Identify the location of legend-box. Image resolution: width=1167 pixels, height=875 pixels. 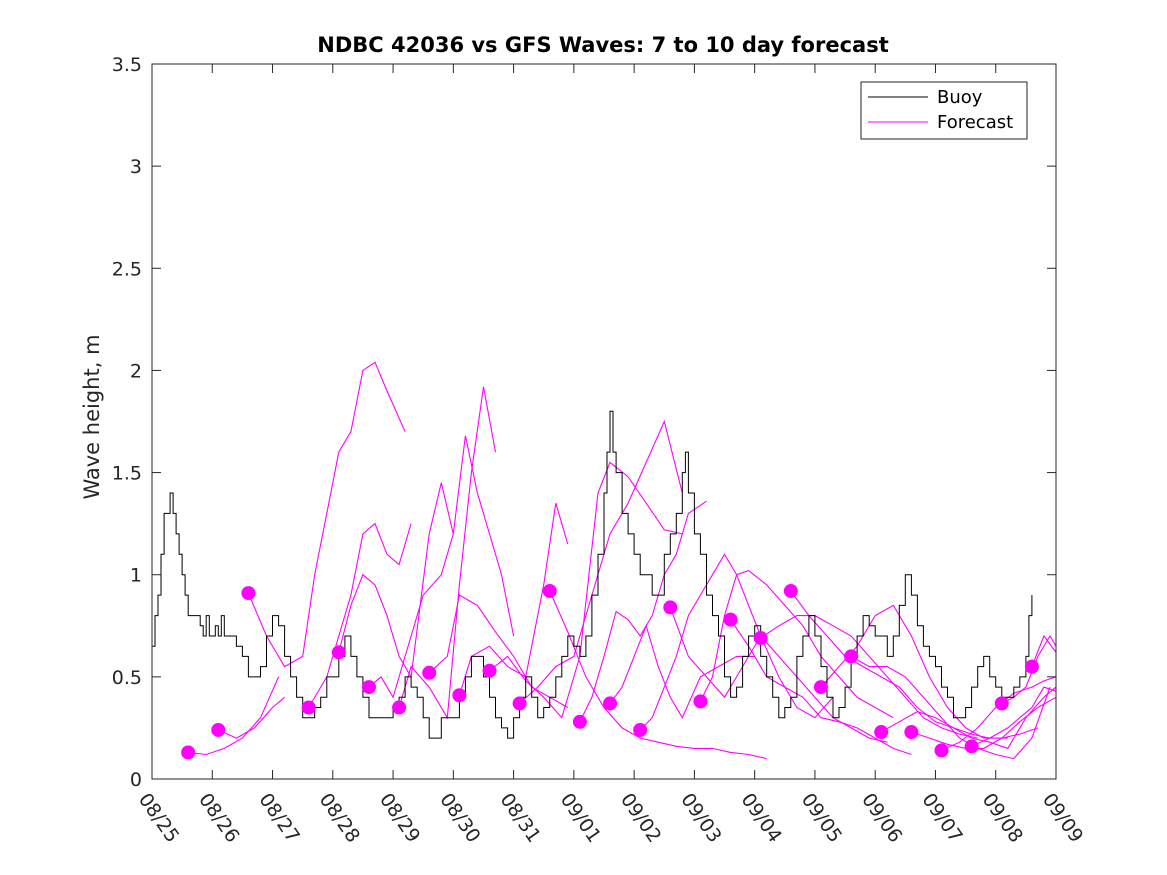
(944, 110).